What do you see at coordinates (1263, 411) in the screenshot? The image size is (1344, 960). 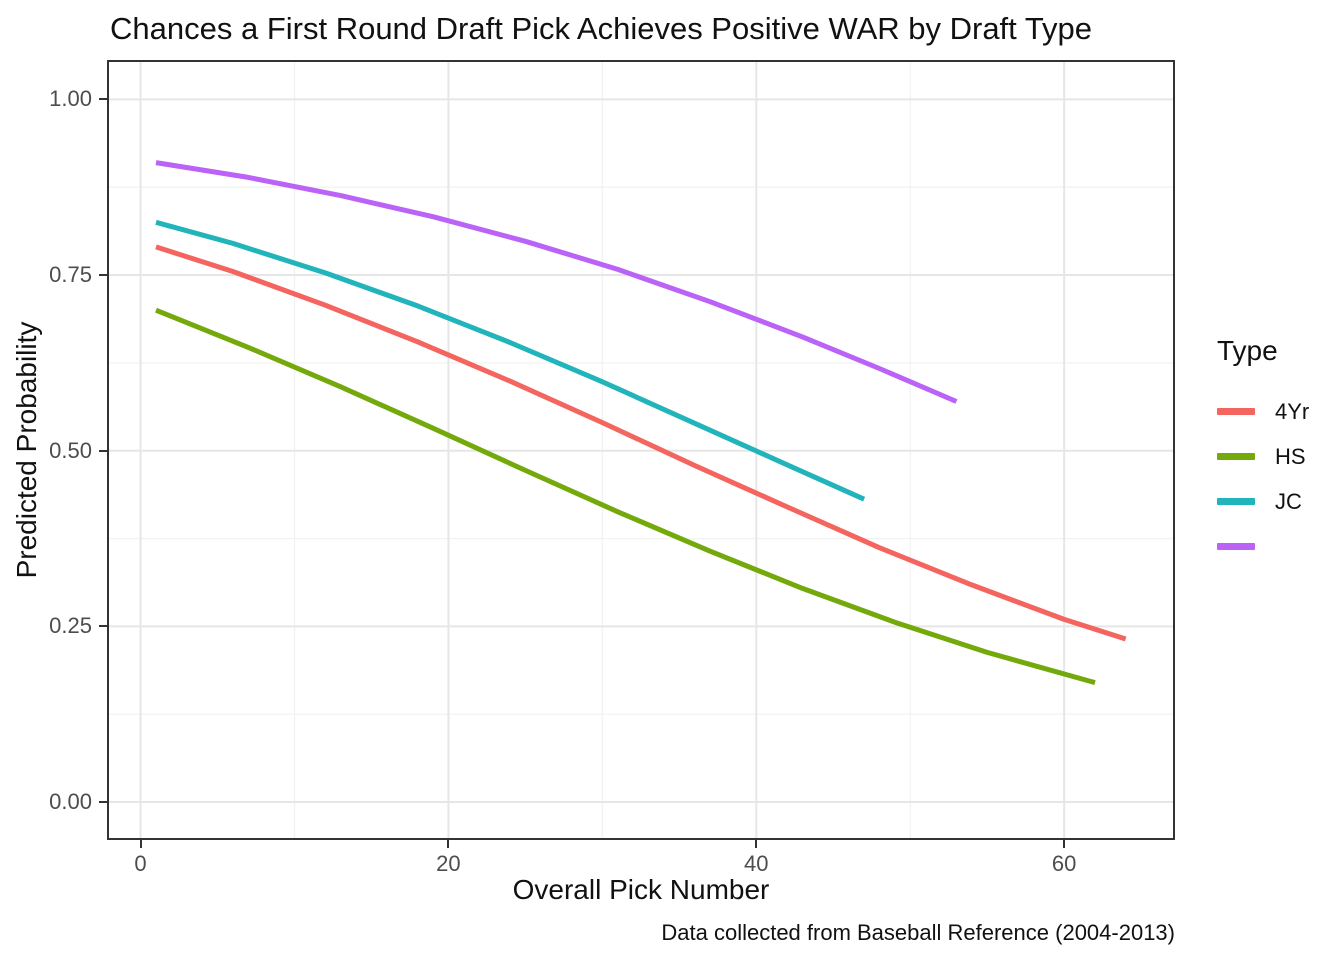 I see `legend-item-4yr: 4Yr` at bounding box center [1263, 411].